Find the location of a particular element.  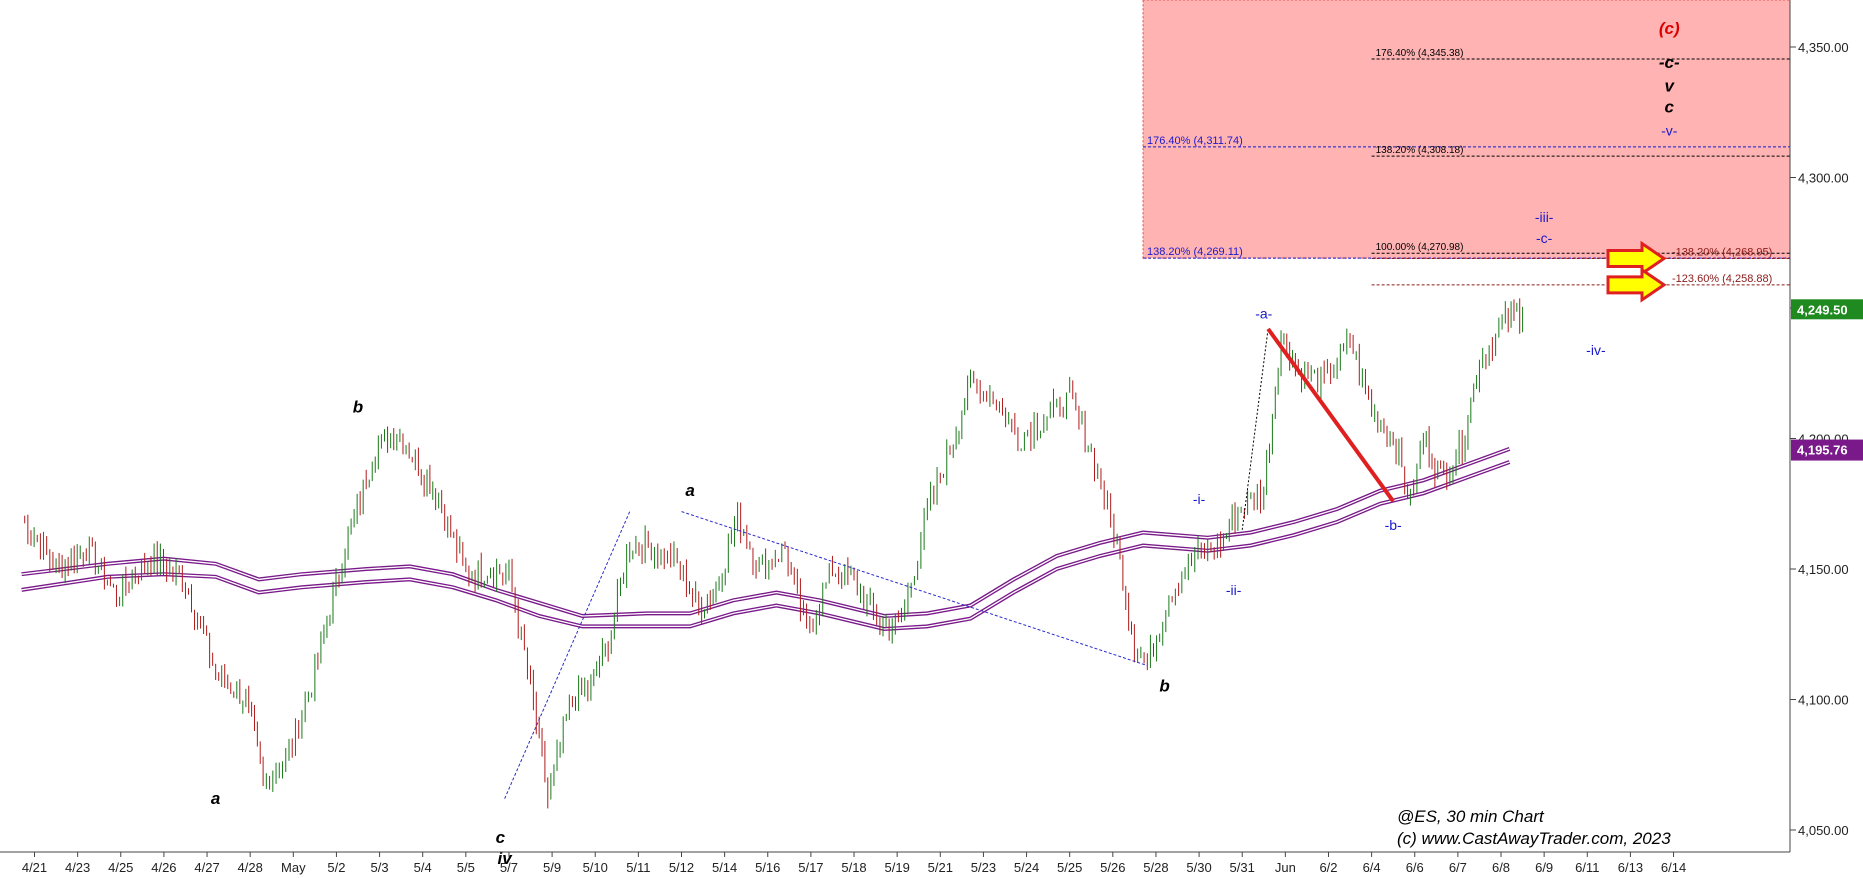

x-axis-tick-label: May is located at coordinates (293, 867).